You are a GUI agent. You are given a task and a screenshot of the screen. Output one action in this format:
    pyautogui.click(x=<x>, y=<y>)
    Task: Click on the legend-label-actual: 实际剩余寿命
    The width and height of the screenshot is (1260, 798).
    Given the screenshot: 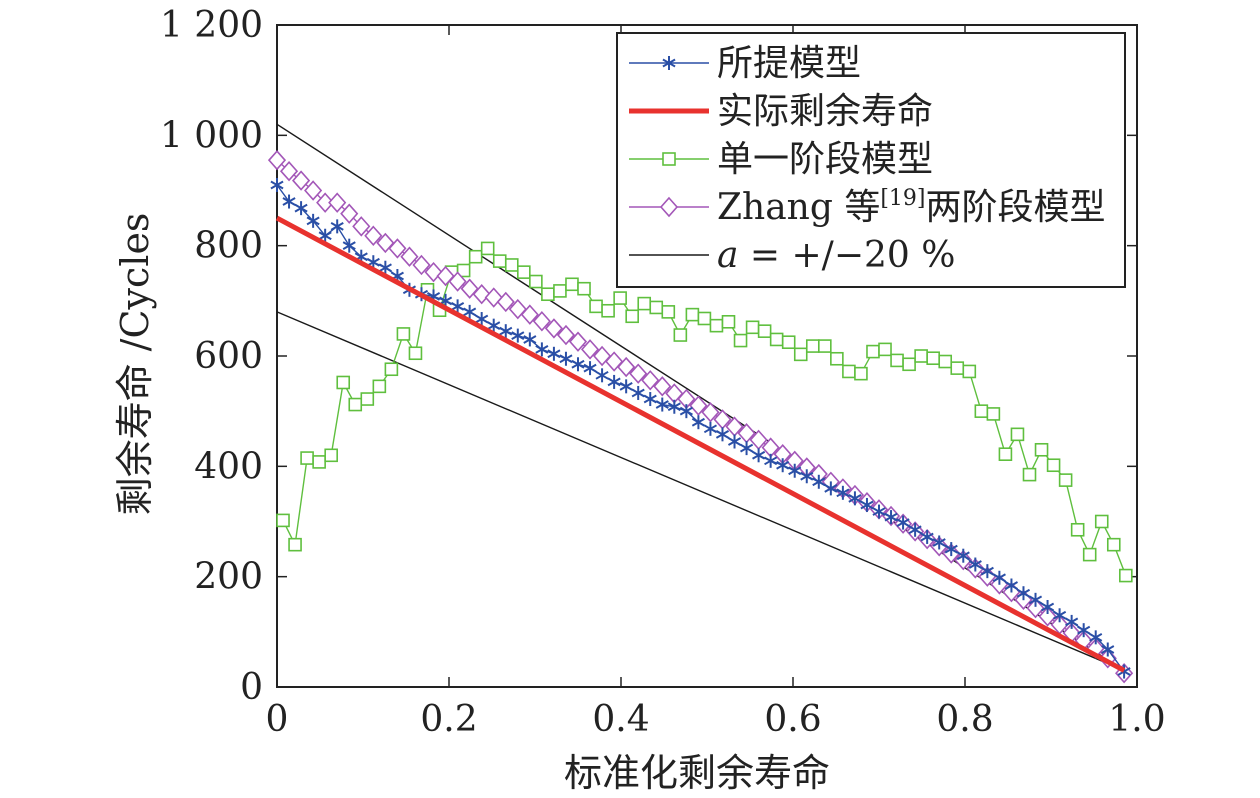 What is the action you would take?
    pyautogui.click(x=825, y=111)
    